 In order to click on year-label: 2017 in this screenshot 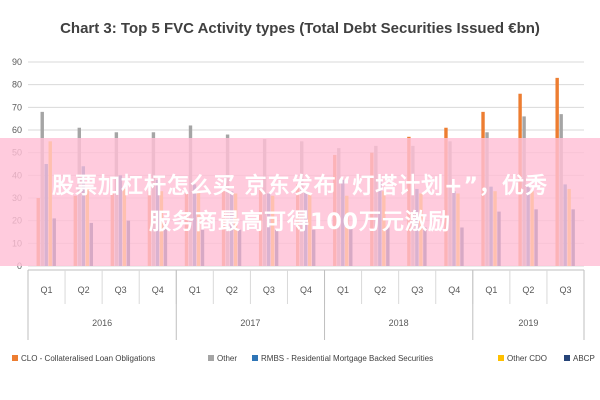, I will do `click(250, 323)`.